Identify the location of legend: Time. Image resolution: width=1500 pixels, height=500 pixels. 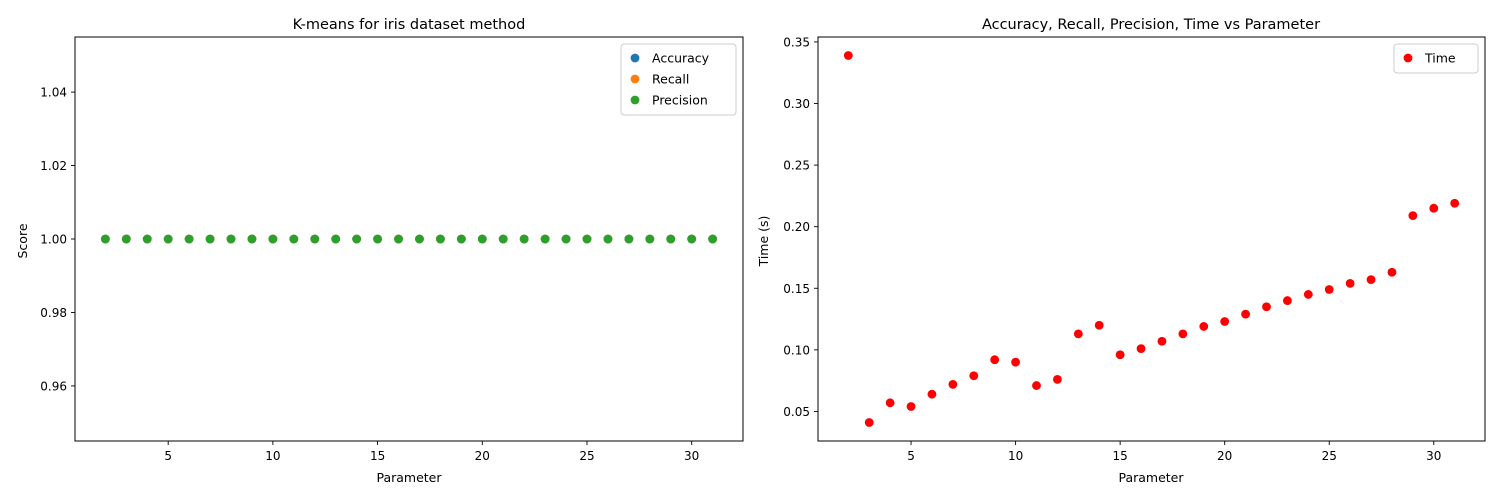
(1436, 58).